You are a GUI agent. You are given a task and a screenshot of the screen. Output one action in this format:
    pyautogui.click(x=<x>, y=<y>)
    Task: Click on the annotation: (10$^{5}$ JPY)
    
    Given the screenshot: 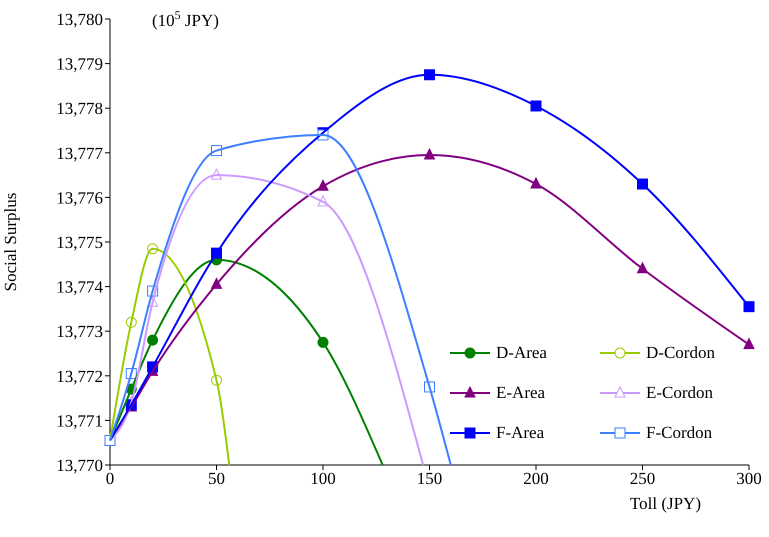 What is the action you would take?
    pyautogui.click(x=185, y=19)
    